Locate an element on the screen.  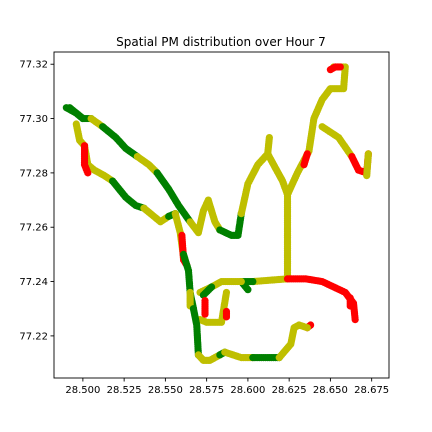
y-tick-label: 77.32 is located at coordinates (33, 65).